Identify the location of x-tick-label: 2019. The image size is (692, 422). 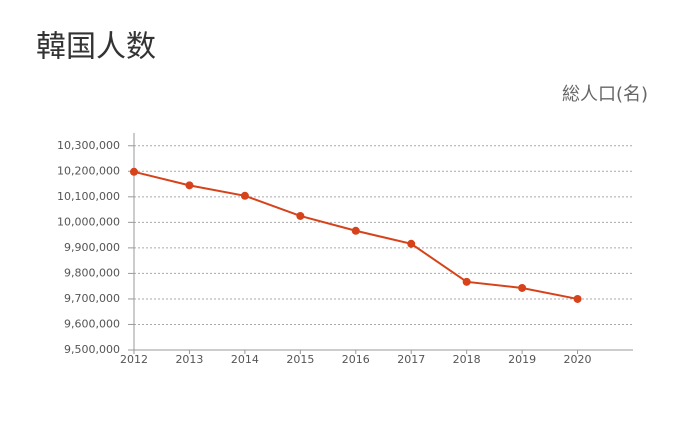
(522, 359).